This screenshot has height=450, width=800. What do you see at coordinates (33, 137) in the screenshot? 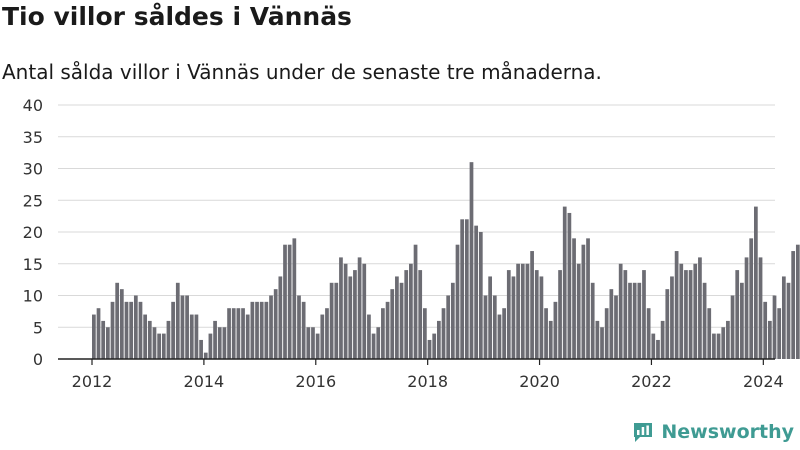
I see `y-tick-label: 35` at bounding box center [33, 137].